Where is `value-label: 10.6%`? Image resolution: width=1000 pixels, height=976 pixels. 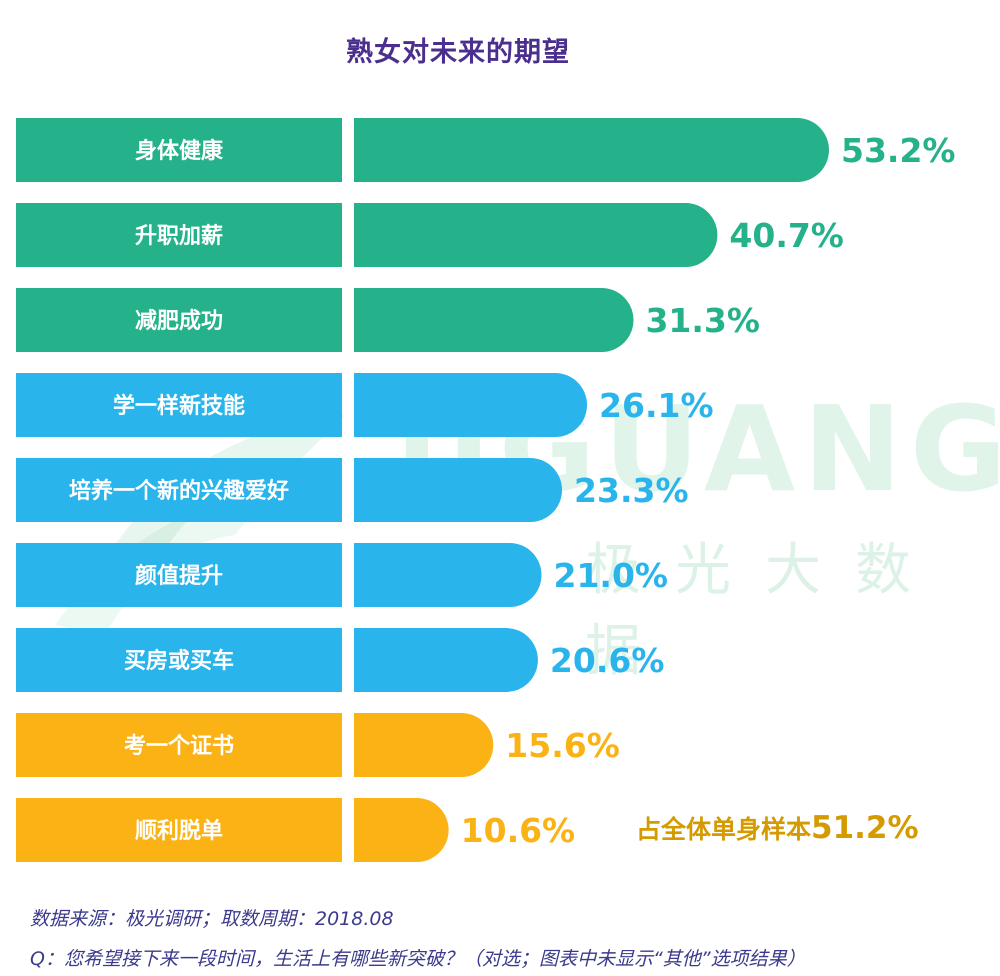 value-label: 10.6% is located at coordinates (518, 830).